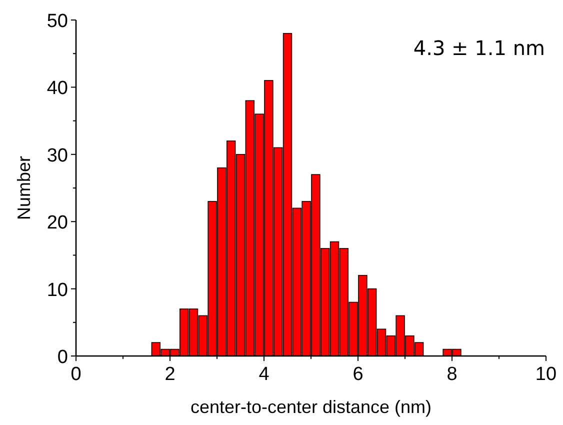  What do you see at coordinates (358, 374) in the screenshot?
I see `x-tick-label: 6` at bounding box center [358, 374].